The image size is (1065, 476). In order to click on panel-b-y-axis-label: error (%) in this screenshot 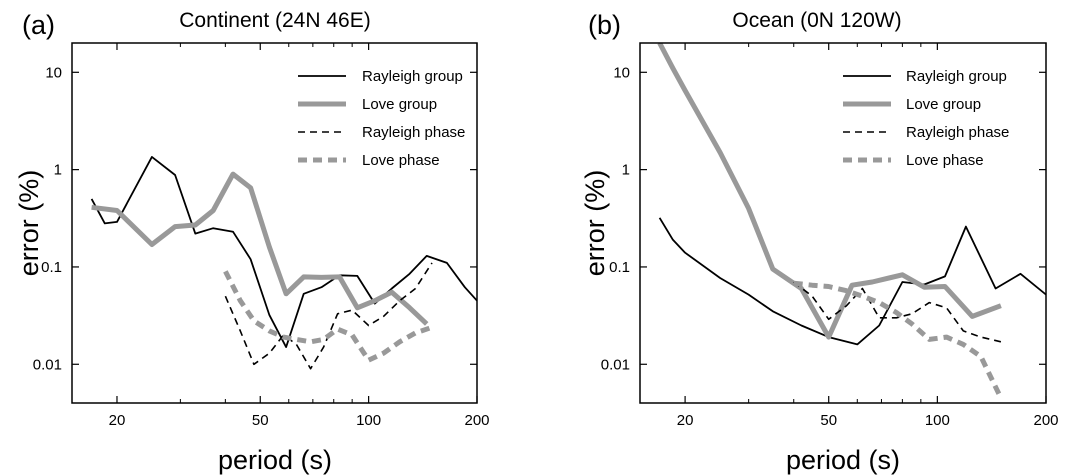, I will do `click(595, 223)`.